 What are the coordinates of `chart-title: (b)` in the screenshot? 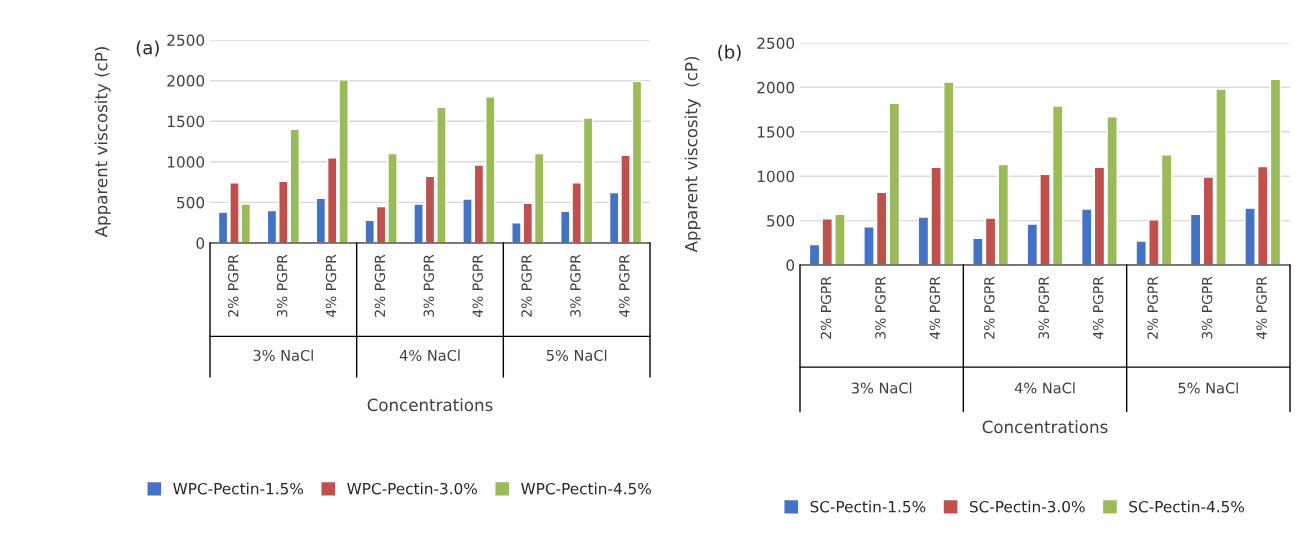 It's located at (729, 52).